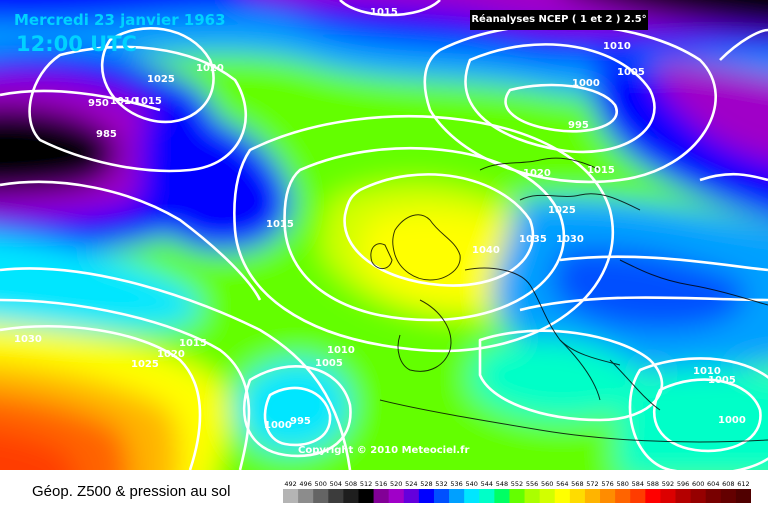 This screenshot has width=768, height=512. I want to click on map-time: 12:00 UTC, so click(76, 44).